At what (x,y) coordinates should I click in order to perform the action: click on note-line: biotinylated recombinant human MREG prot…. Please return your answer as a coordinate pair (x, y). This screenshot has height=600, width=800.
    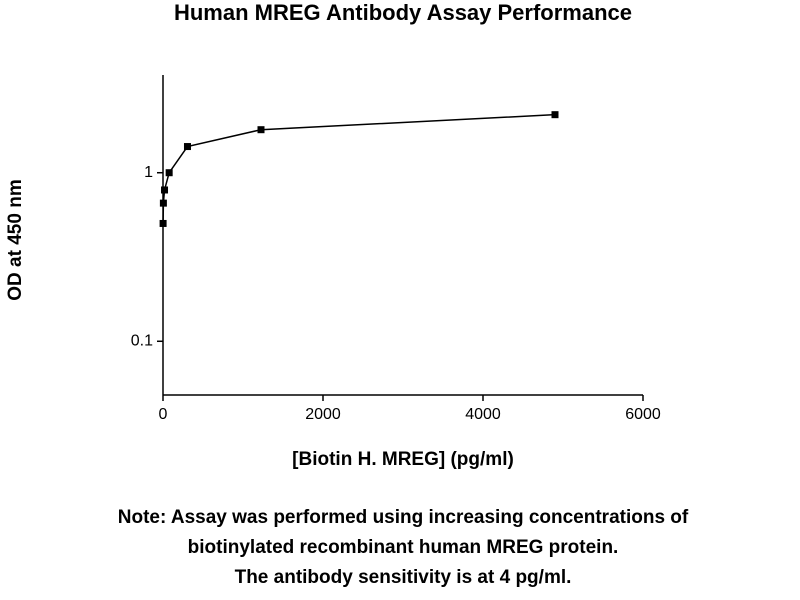
    Looking at the image, I should click on (403, 547).